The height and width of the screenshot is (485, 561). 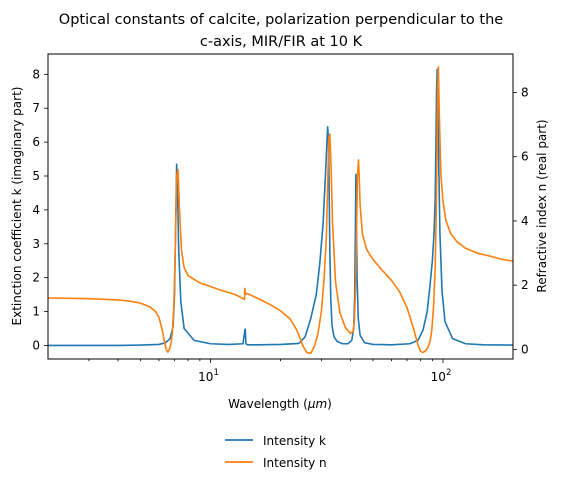 What do you see at coordinates (525, 221) in the screenshot?
I see `y-right-tick-label: 4` at bounding box center [525, 221].